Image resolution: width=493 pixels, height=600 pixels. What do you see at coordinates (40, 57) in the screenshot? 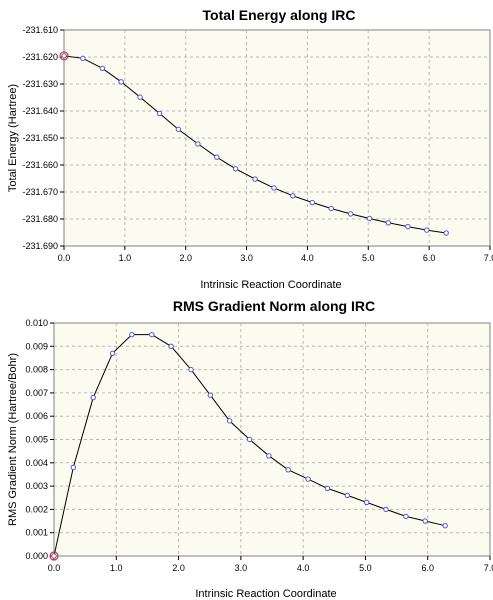
I see `energy-y-tick-label: -231.620` at bounding box center [40, 57].